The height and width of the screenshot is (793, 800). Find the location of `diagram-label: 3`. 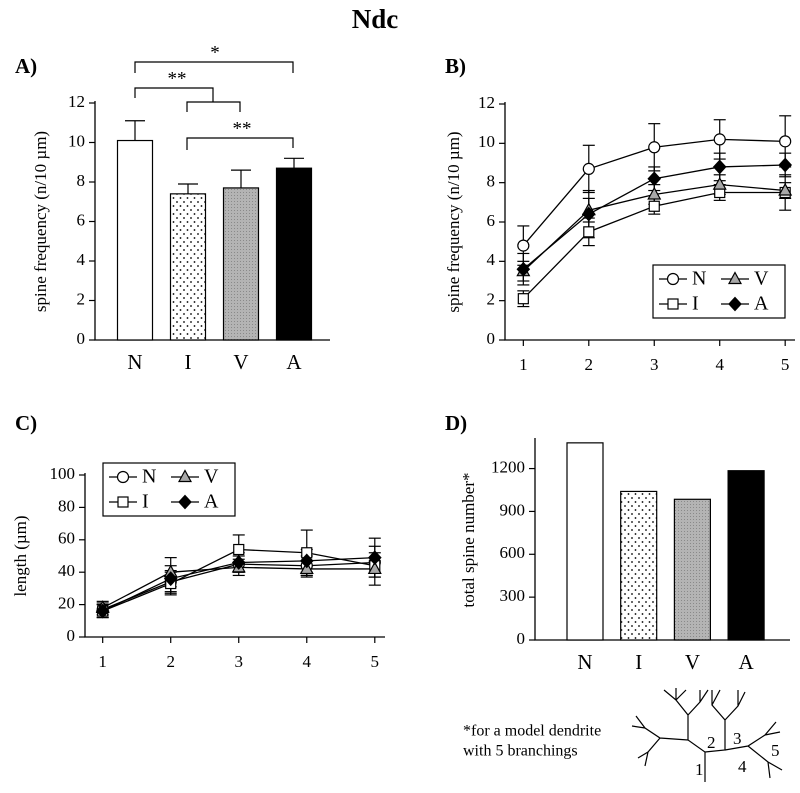

diagram-label: 3 is located at coordinates (737, 738).